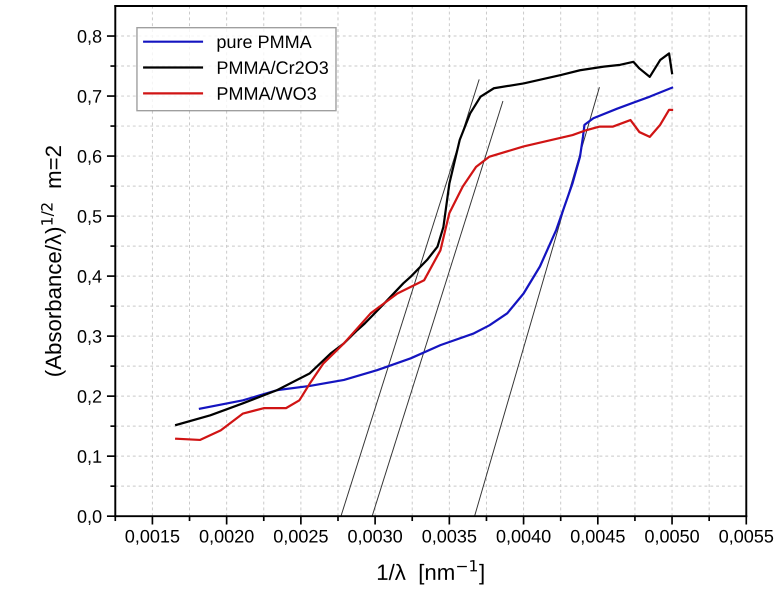 This screenshot has width=779, height=603. I want to click on y-tick-label: 0,2, so click(90, 397).